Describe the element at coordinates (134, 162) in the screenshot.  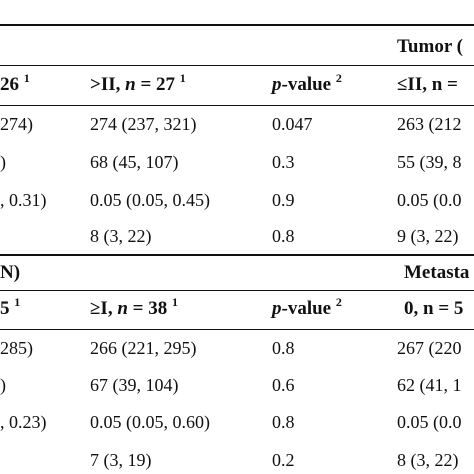
I see `table-cell: 68 (45, 107)` at that location.